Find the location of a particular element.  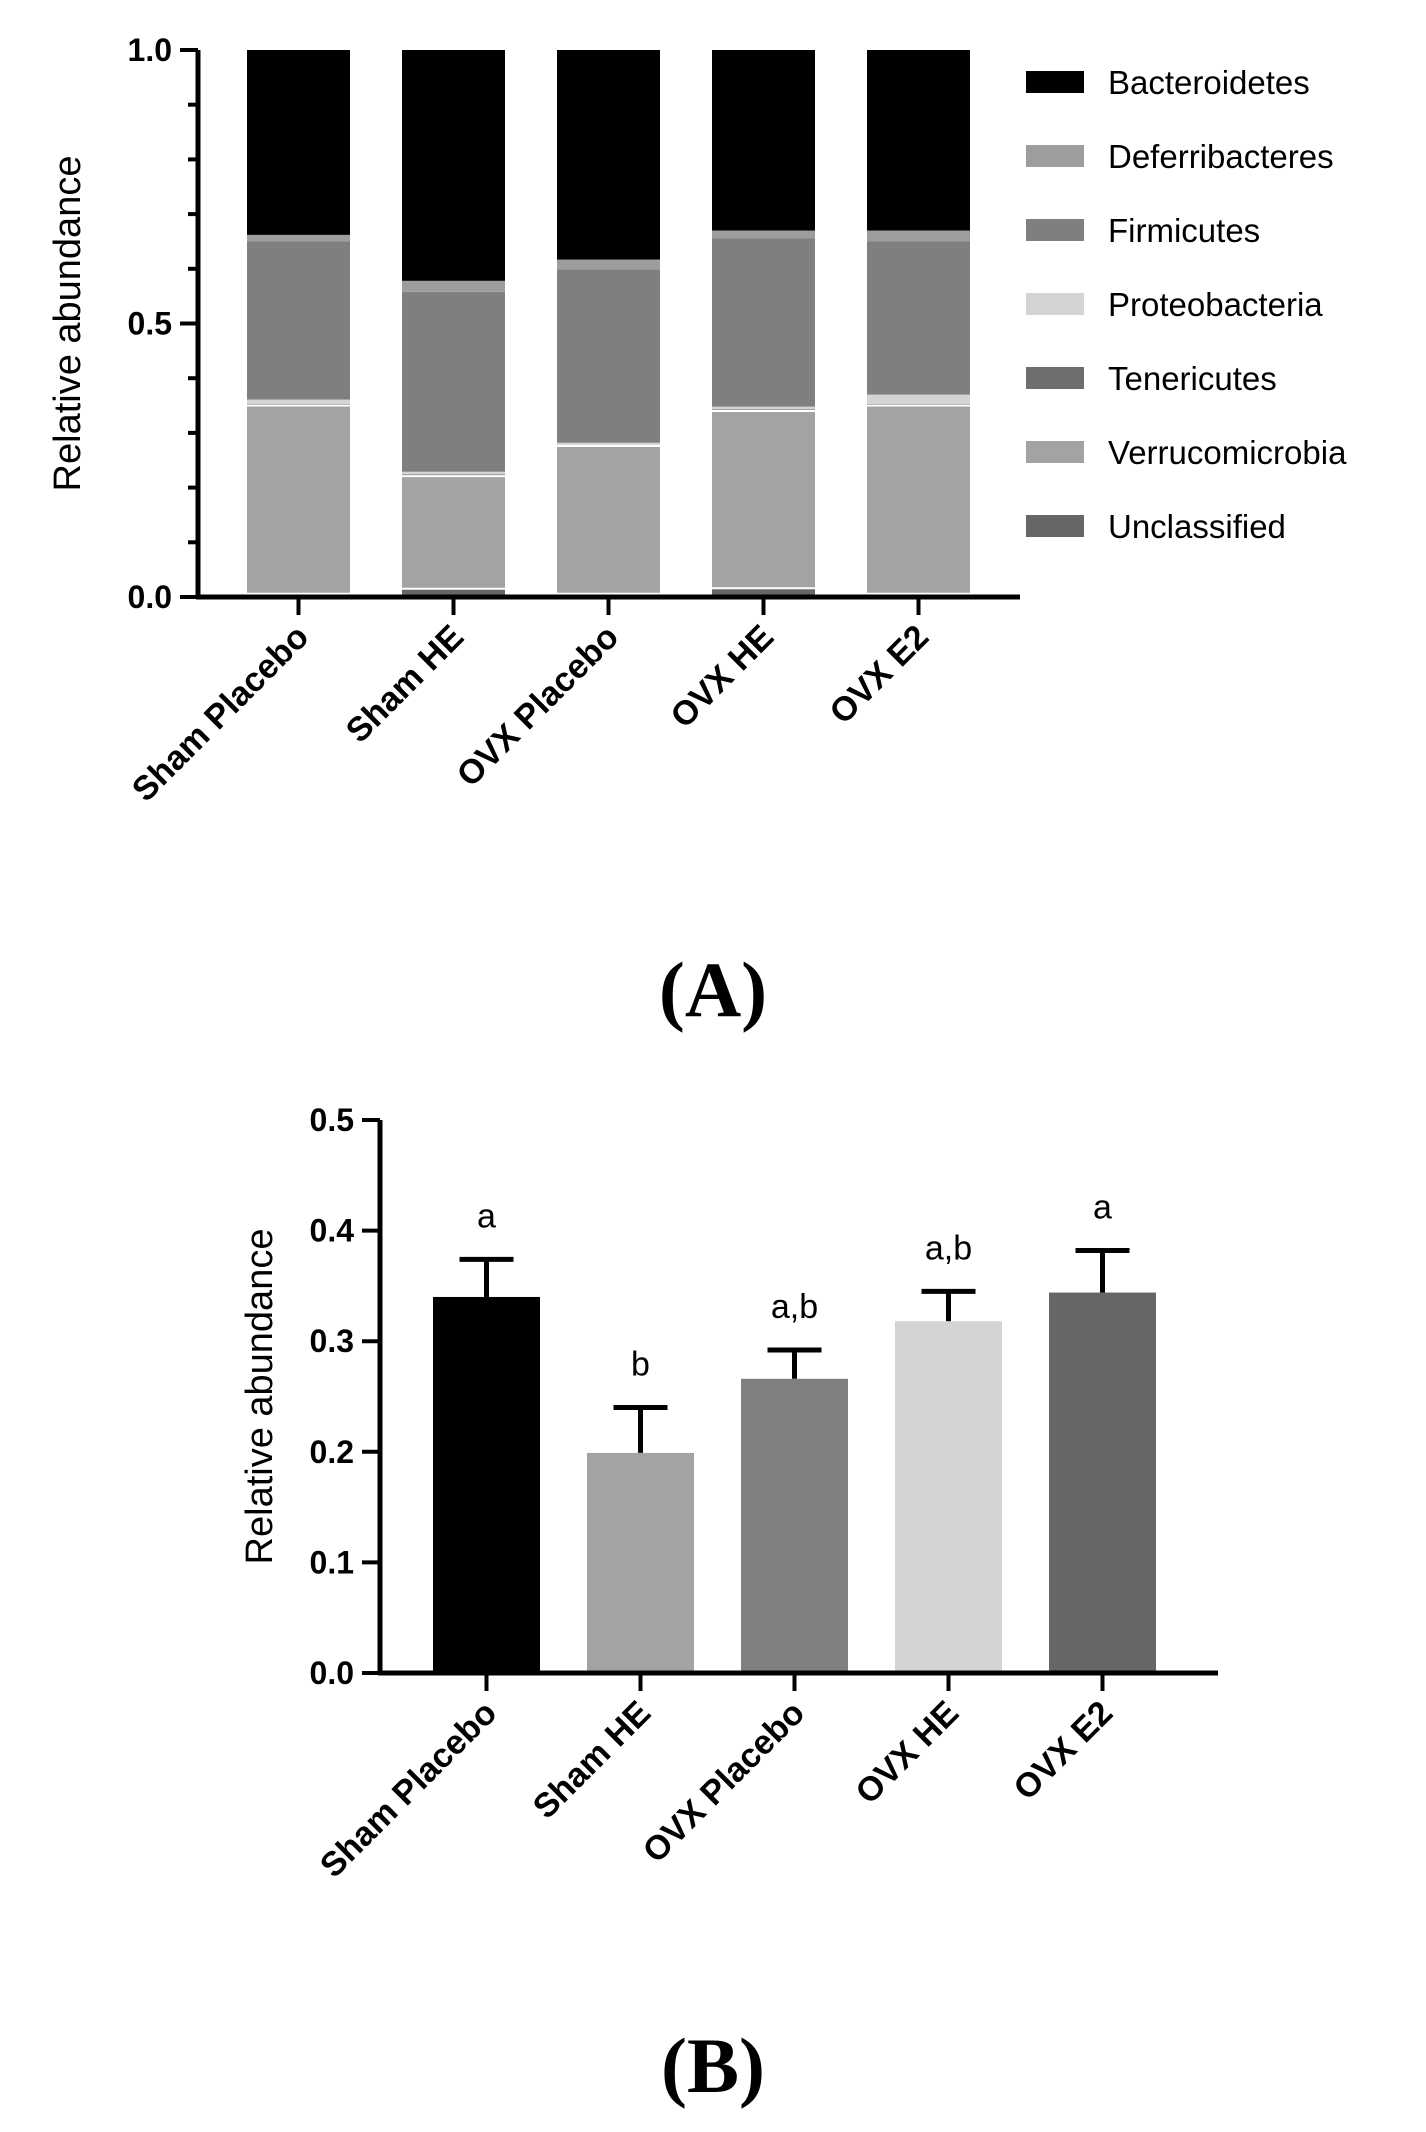

x-tick-label-b: OVX HE is located at coordinates (907, 1753).